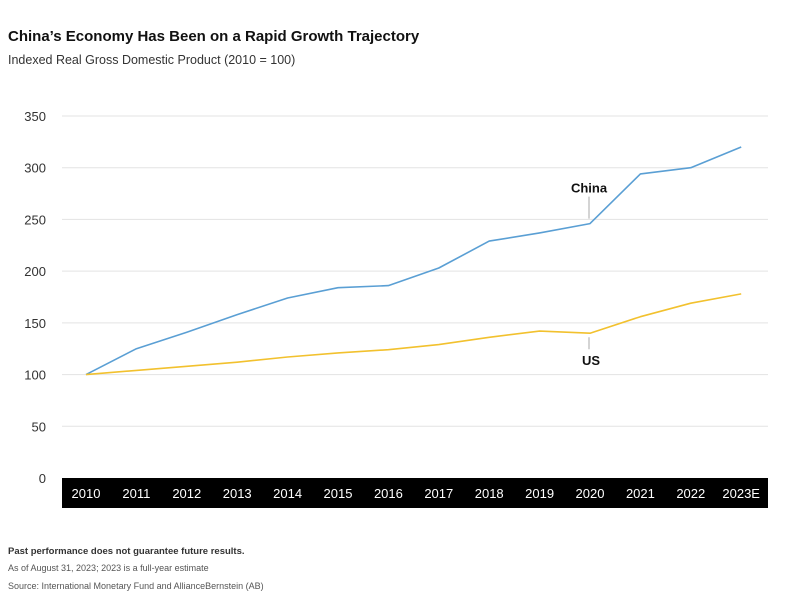  Describe the element at coordinates (741, 493) in the screenshot. I see `x-tick-label: 2023E` at that location.